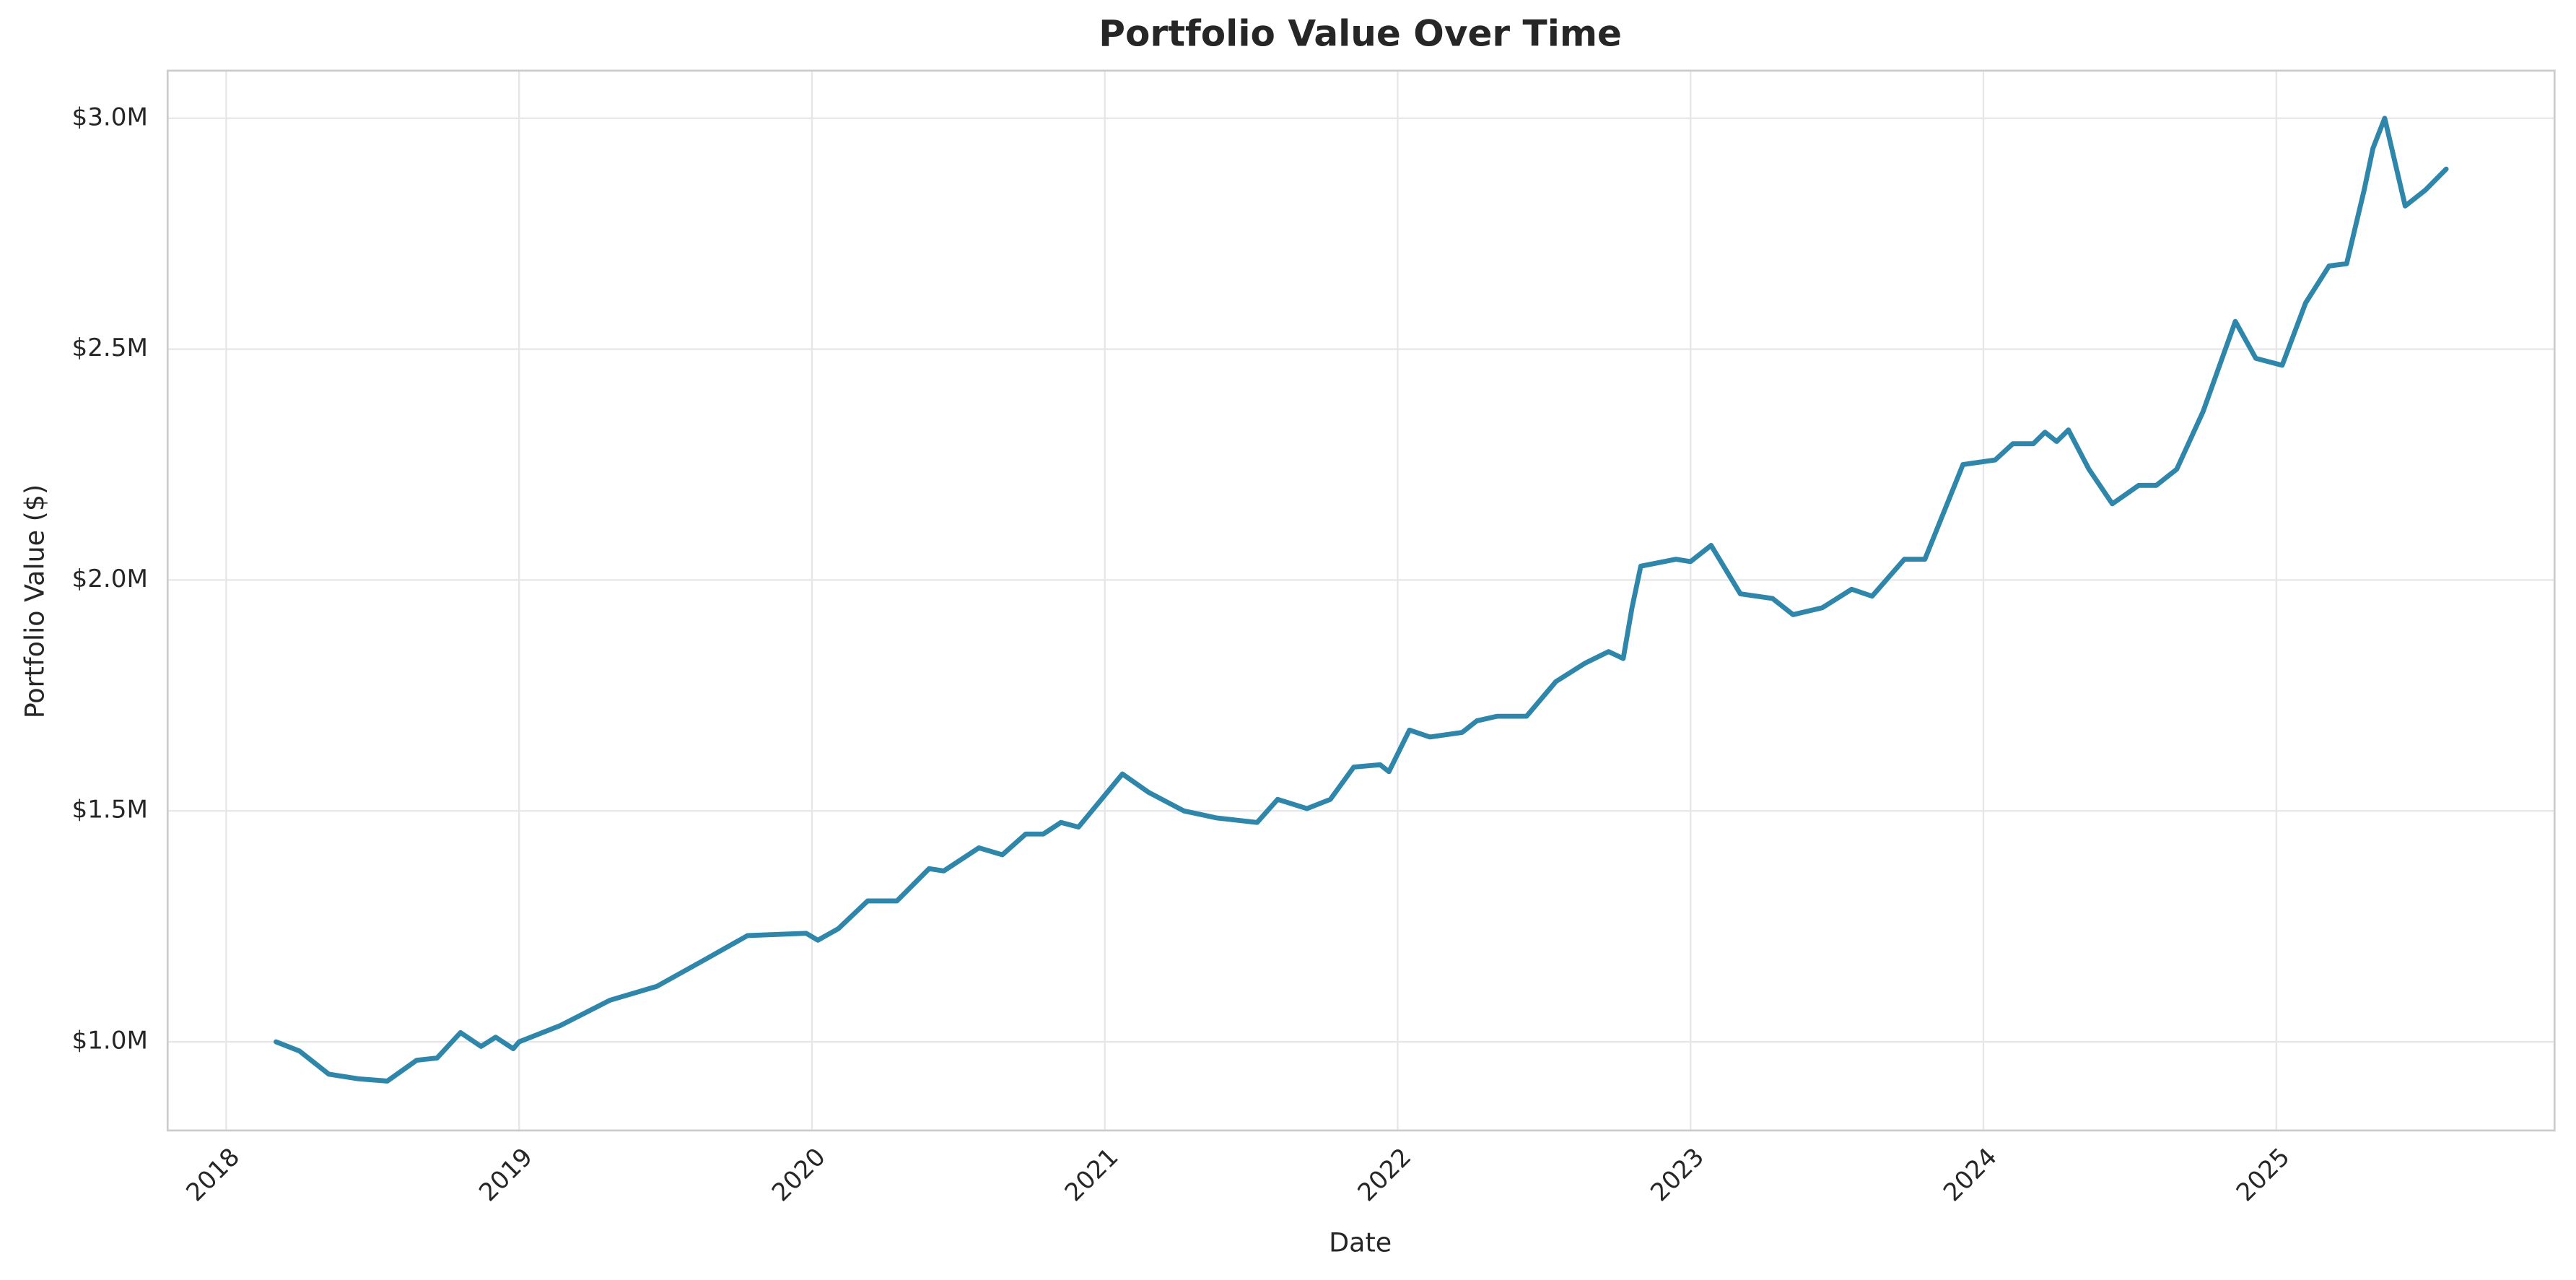 This screenshot has height=1280, width=2576. Describe the element at coordinates (1360, 1242) in the screenshot. I see `x-axis-label: Date` at that location.